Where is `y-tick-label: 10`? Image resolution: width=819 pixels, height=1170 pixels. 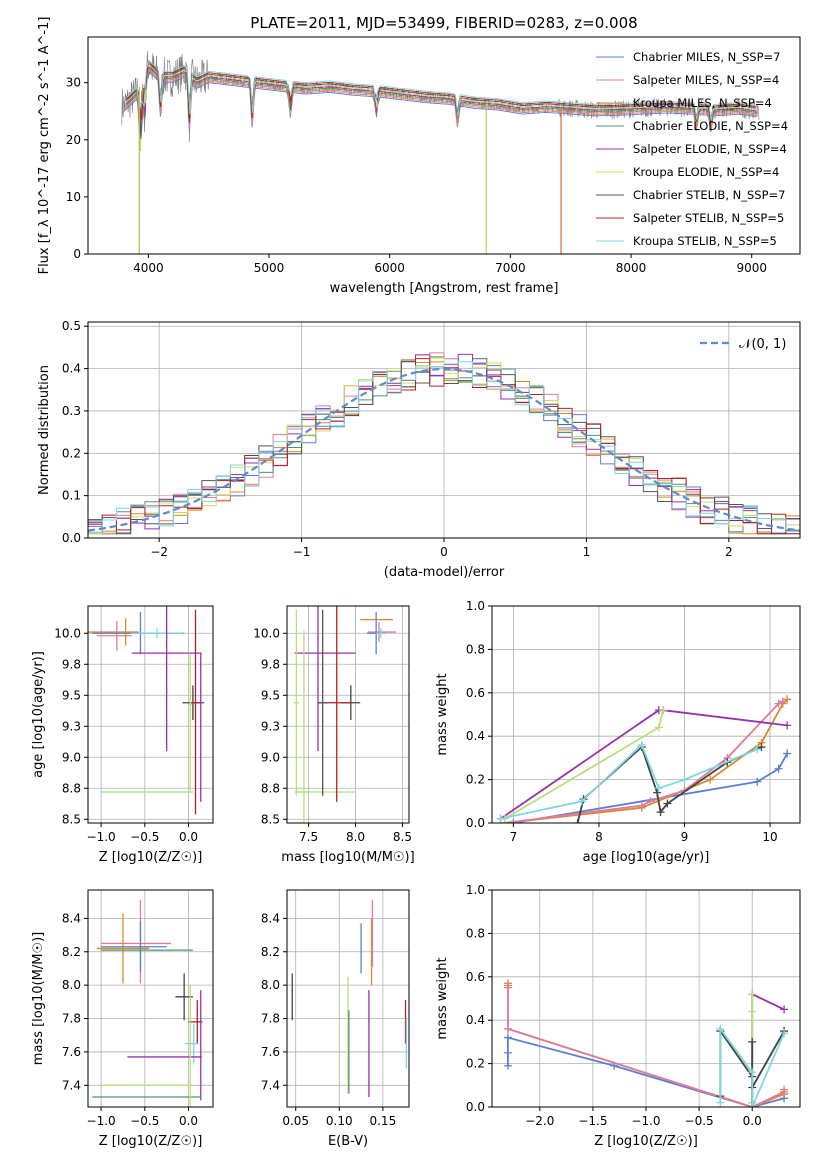 y-tick-label: 10 is located at coordinates (73, 197).